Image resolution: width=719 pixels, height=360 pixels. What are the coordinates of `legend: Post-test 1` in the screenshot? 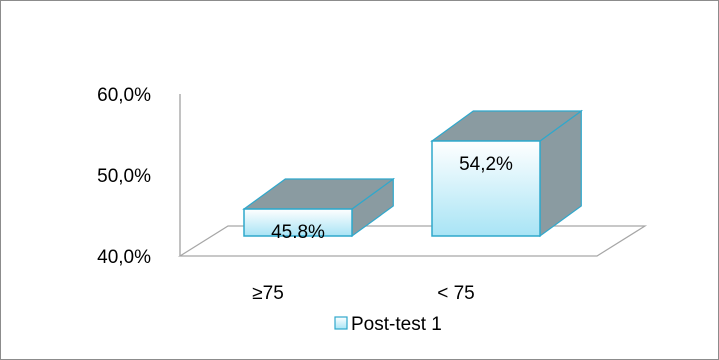 It's located at (388, 324).